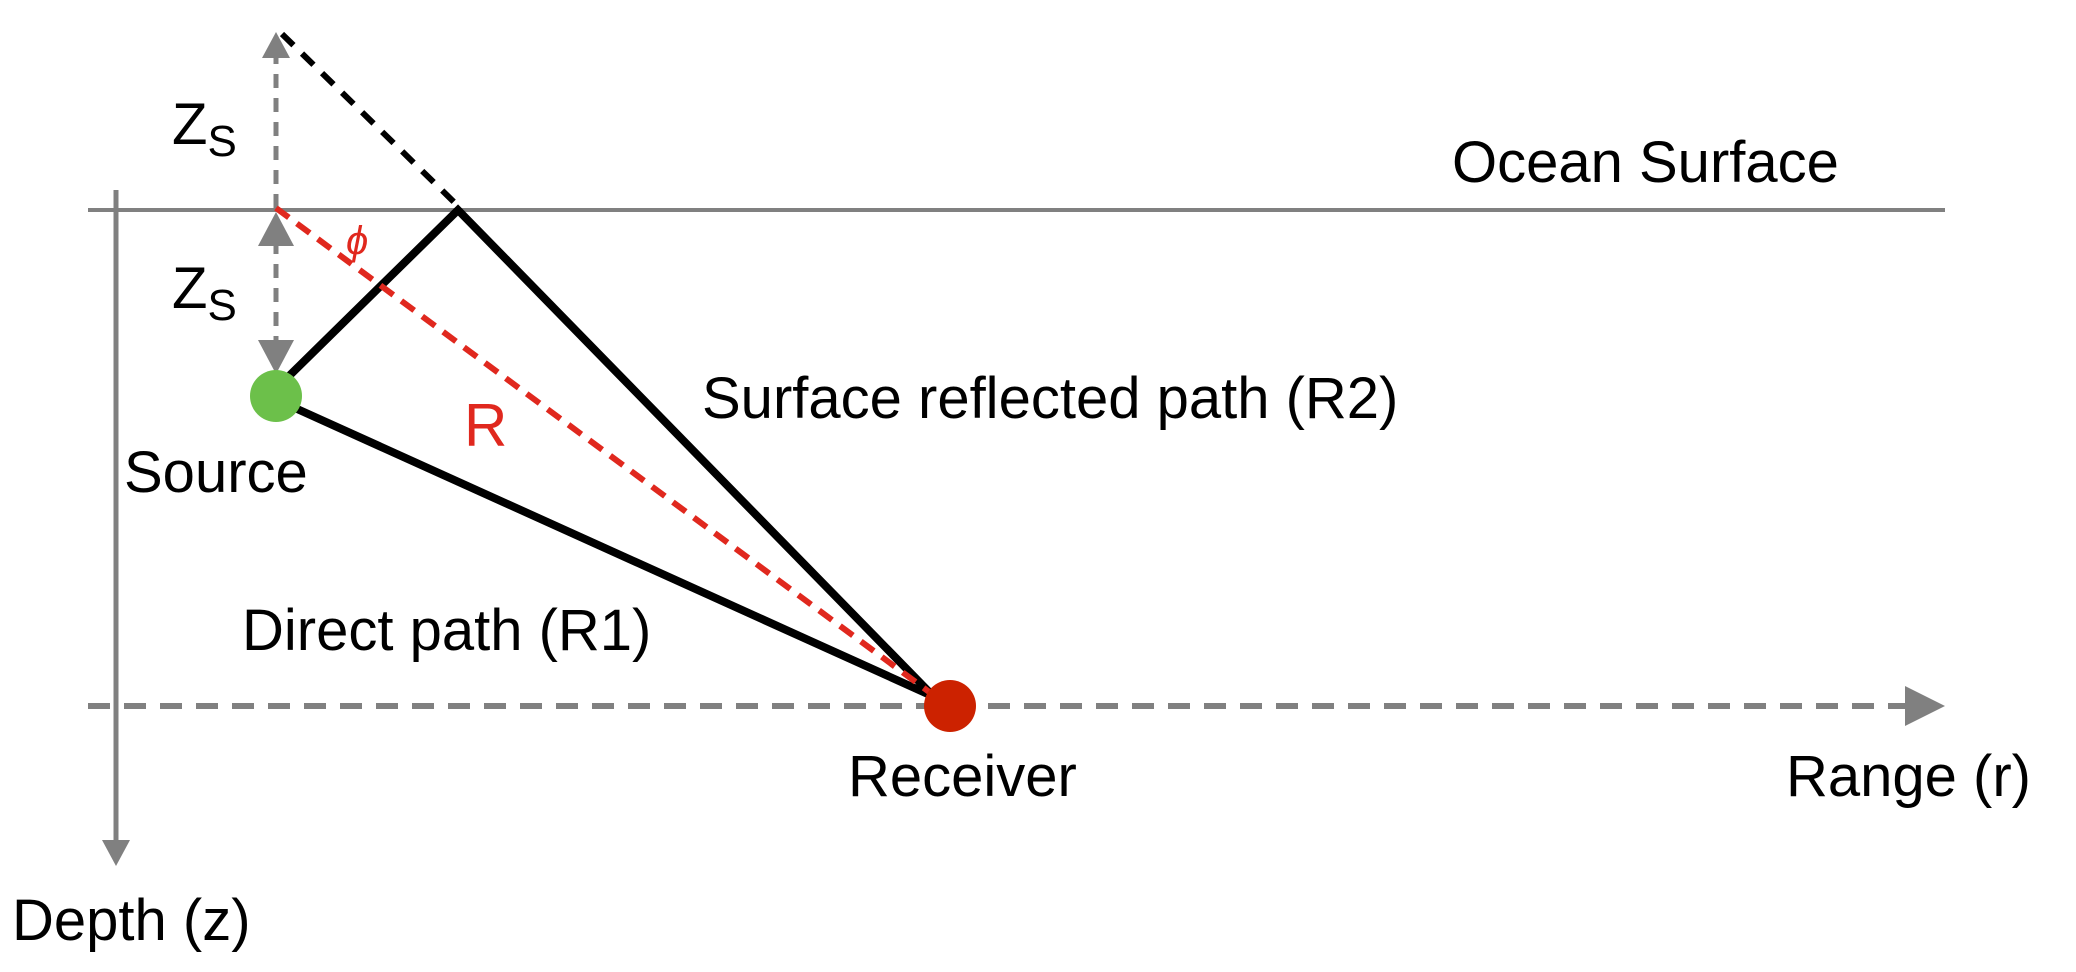 This screenshot has width=2076, height=972. Describe the element at coordinates (1925, 706) in the screenshot. I see `range-axis-arrowhead` at that location.